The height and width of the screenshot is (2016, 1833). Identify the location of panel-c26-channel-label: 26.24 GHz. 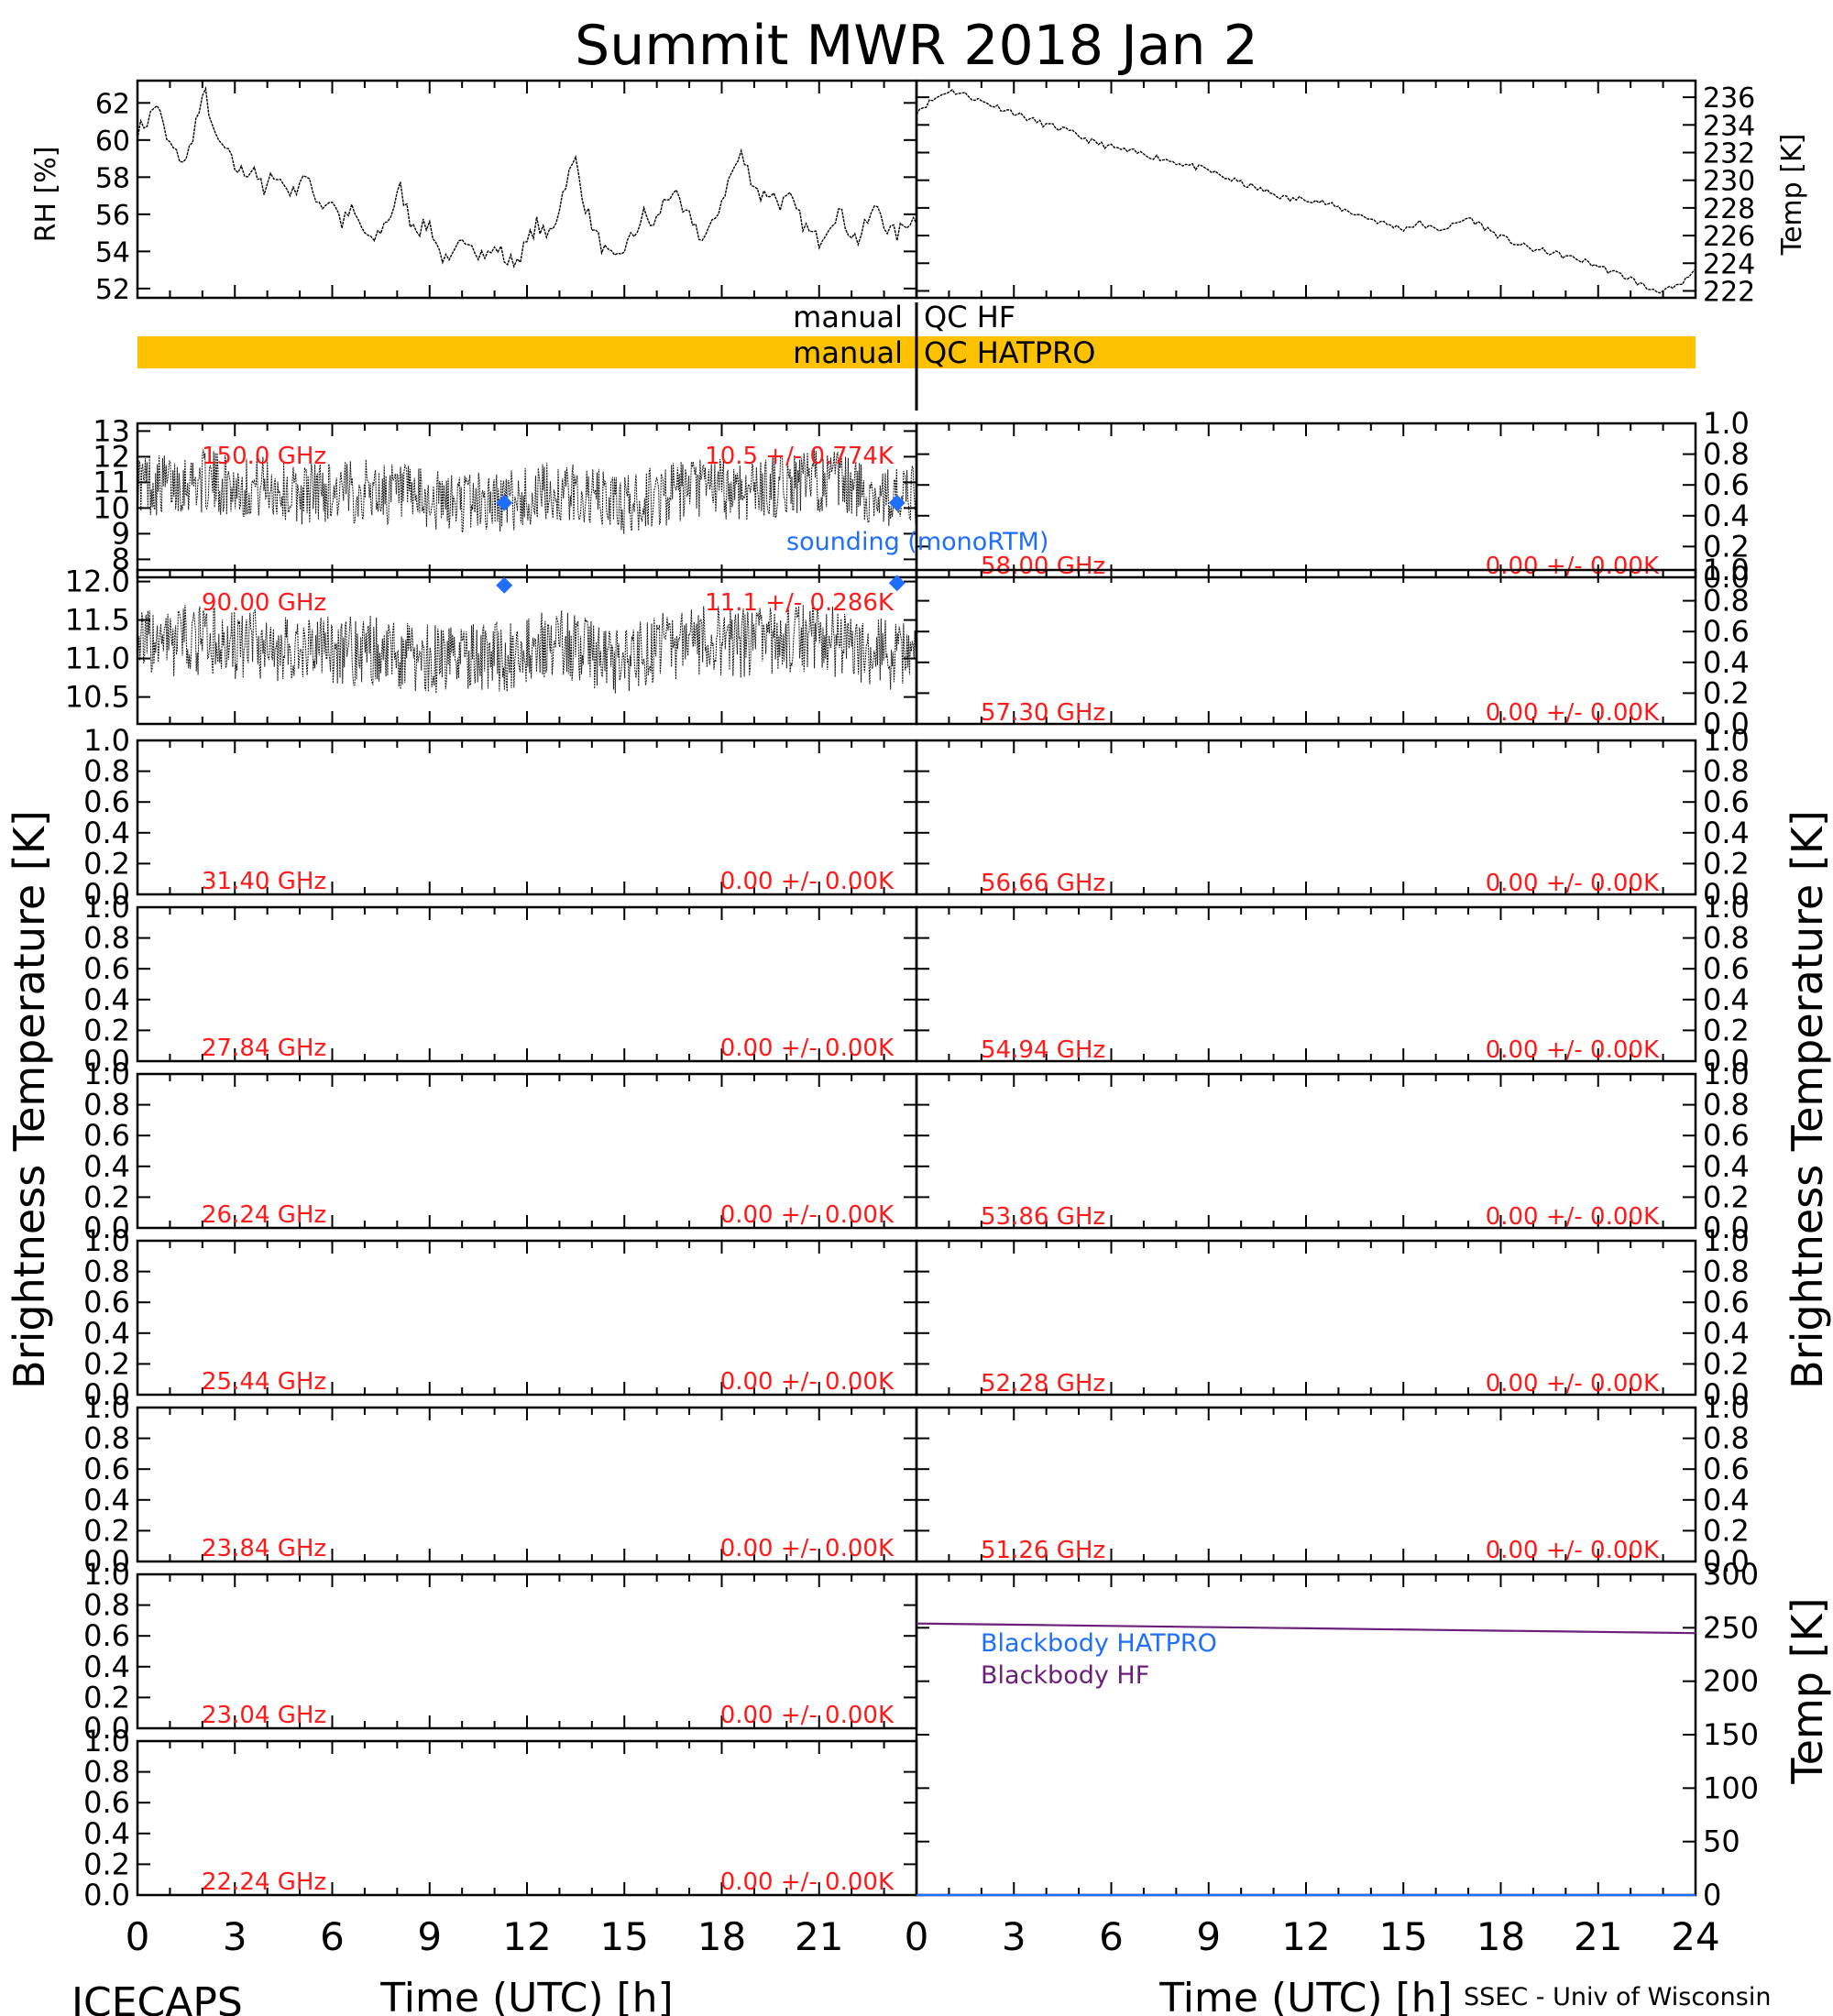
(264, 1215).